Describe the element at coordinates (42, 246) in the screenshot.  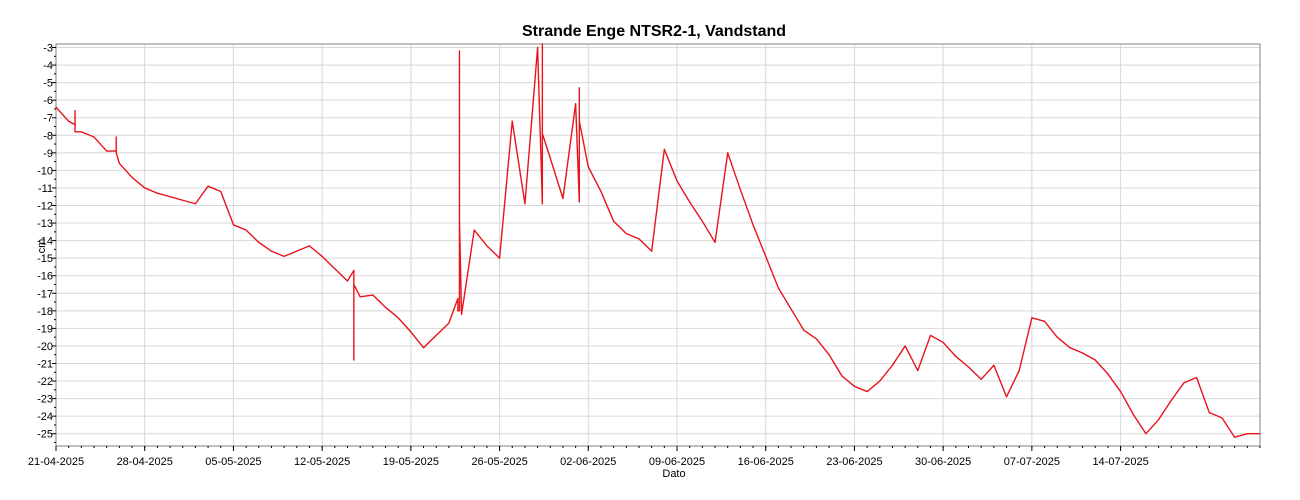
I see `y-axis-label: cm` at that location.